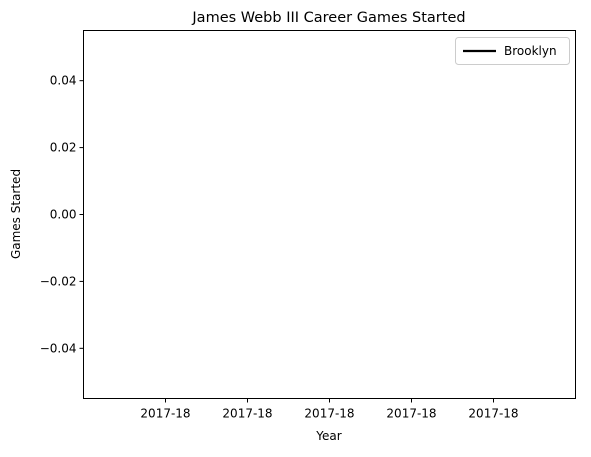 The image size is (591, 457). Describe the element at coordinates (58, 281) in the screenshot. I see `y-tick-label: −0.02` at that location.